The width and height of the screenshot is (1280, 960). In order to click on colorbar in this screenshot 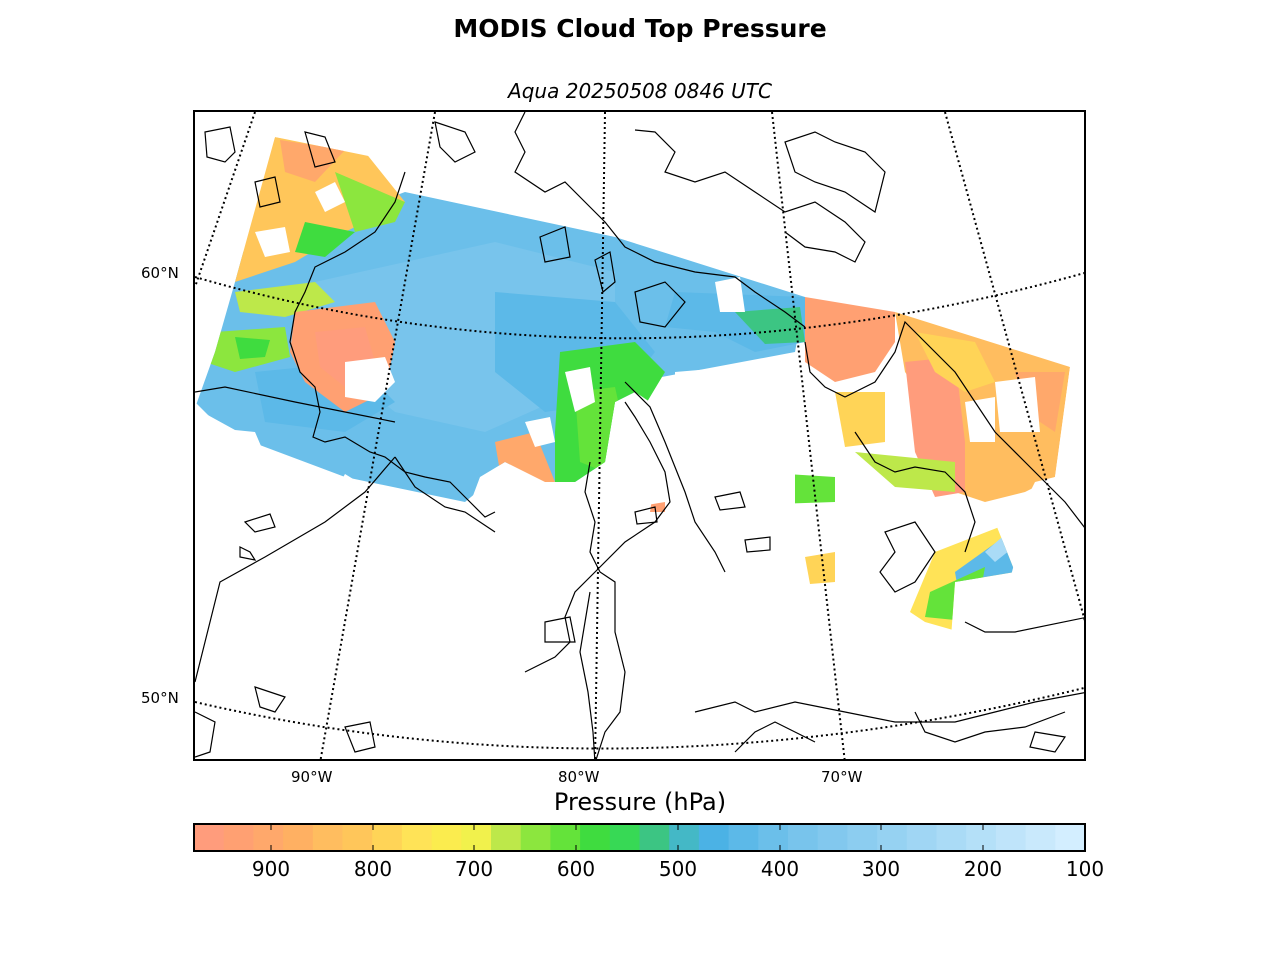, I will do `click(639, 837)`.